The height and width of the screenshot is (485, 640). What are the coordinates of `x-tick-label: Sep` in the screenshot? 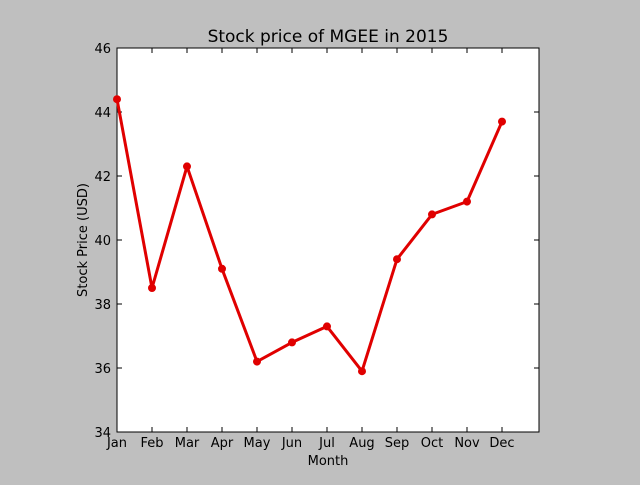 It's located at (397, 443).